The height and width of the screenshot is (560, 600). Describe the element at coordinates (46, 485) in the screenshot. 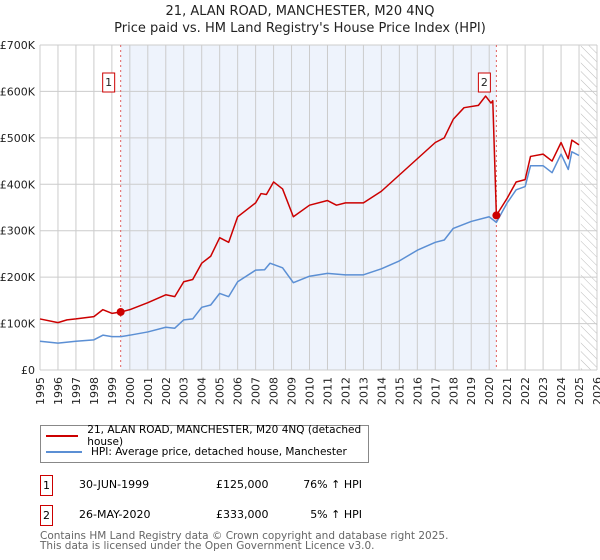

I see `sale-badge: 1` at that location.